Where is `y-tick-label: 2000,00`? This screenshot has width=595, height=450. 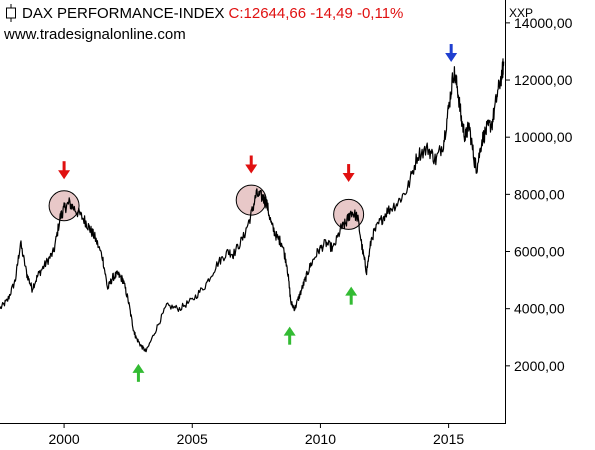 y-tick-label: 2000,00 is located at coordinates (539, 366).